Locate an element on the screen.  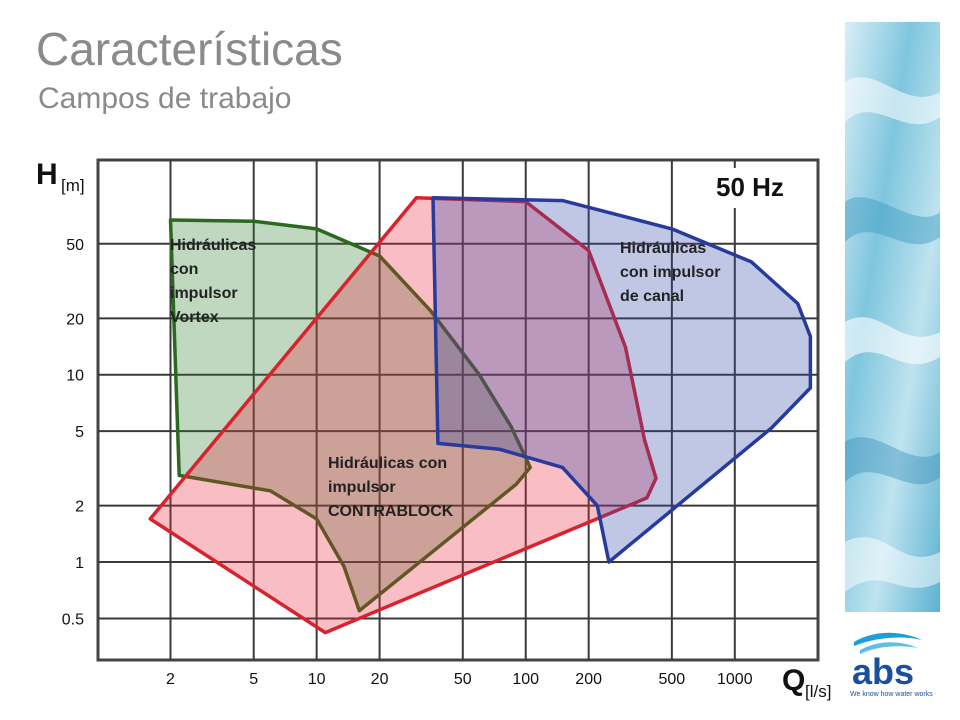
y-axis-symbol: H is located at coordinates (47, 174).